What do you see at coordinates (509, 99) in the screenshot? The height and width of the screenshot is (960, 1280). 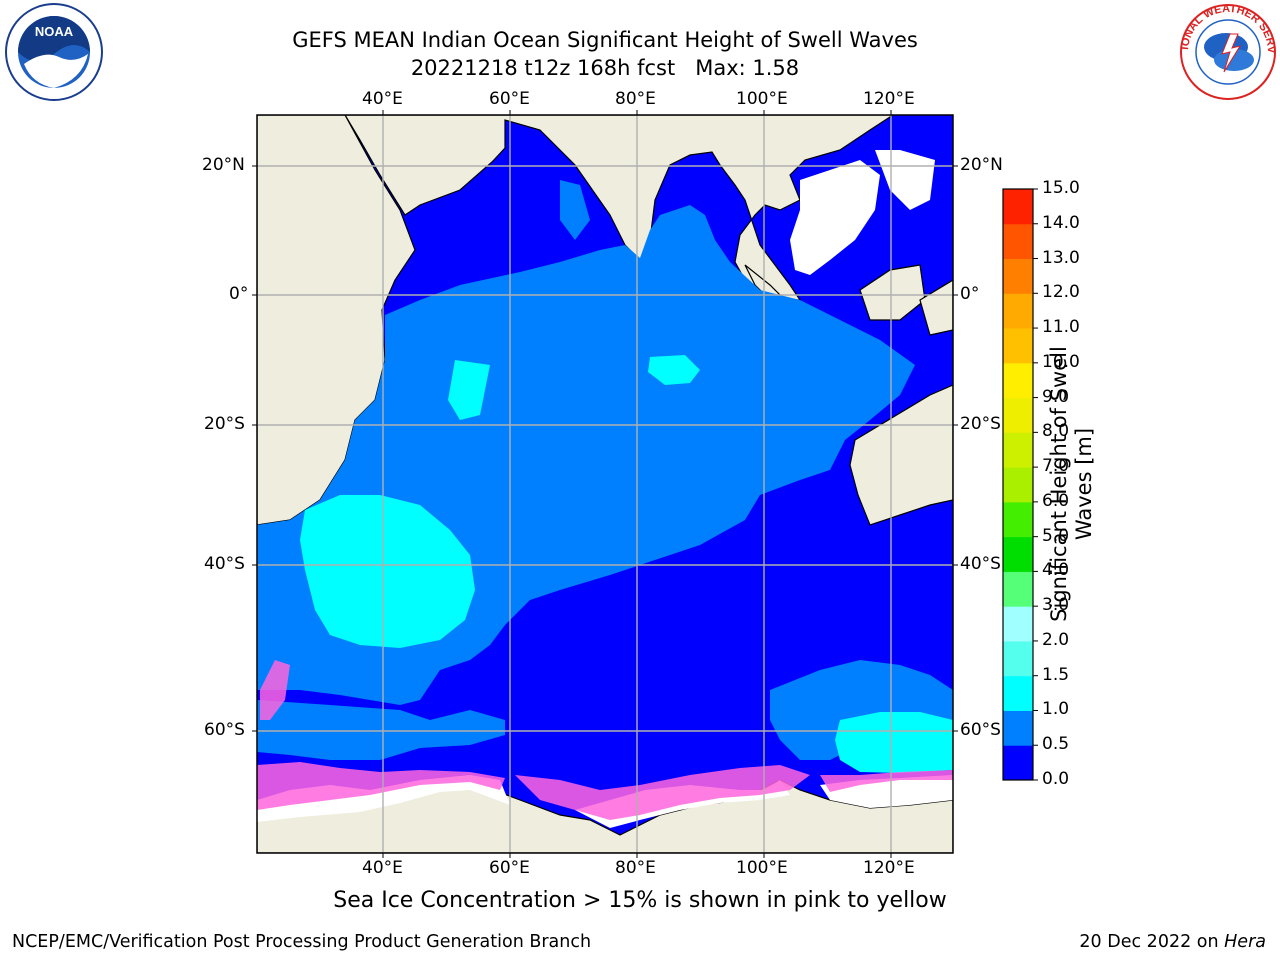 I see `lon-tick-top-60e: 60°E` at bounding box center [509, 99].